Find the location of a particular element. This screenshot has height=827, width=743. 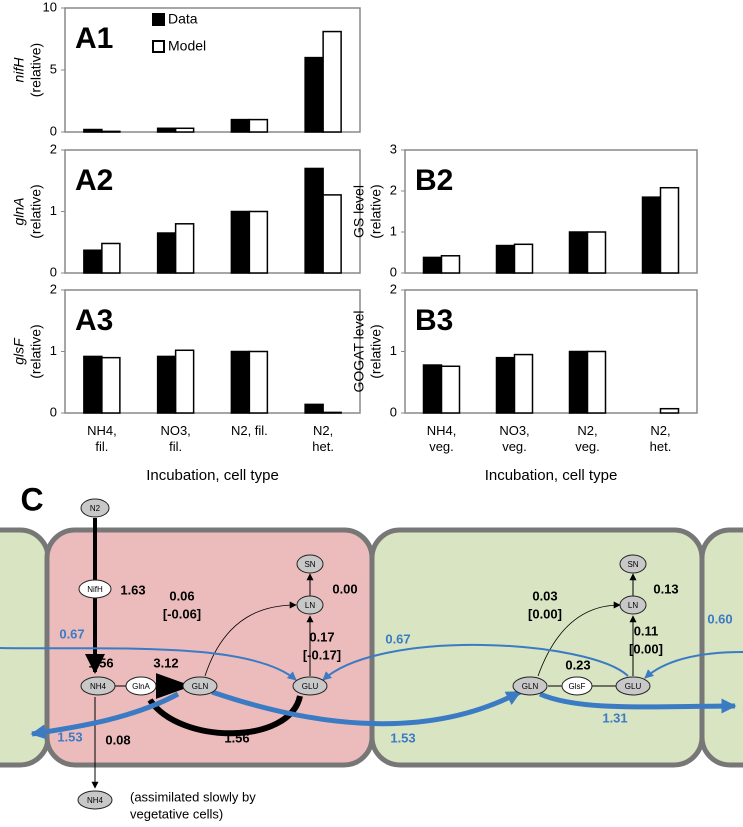

flux: 0.08 is located at coordinates (117, 739).